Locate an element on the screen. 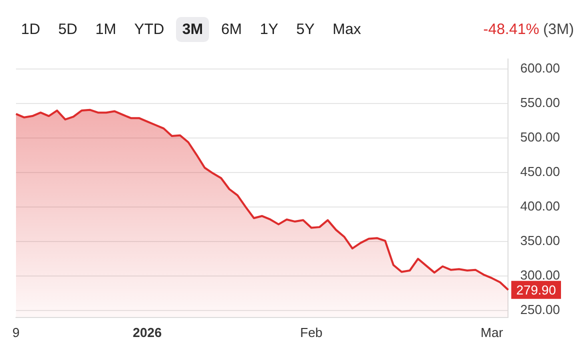 Image resolution: width=582 pixels, height=349 pixels. text: 1M is located at coordinates (106, 30).